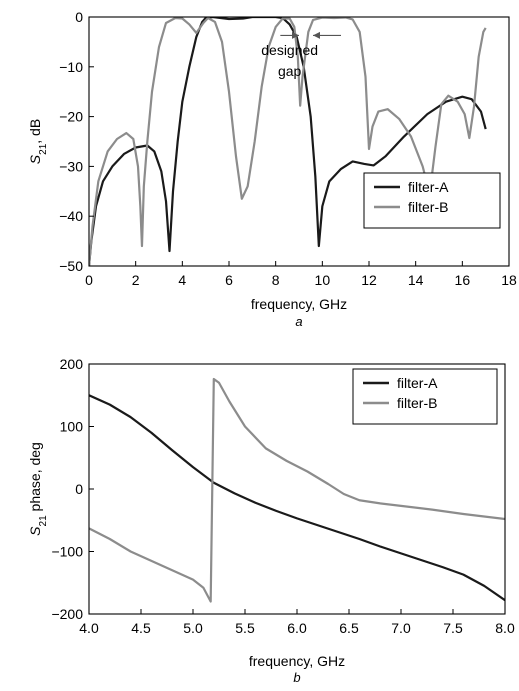 The height and width of the screenshot is (691, 519). Describe the element at coordinates (72, 364) in the screenshot. I see `y-tick-label: 200` at that location.